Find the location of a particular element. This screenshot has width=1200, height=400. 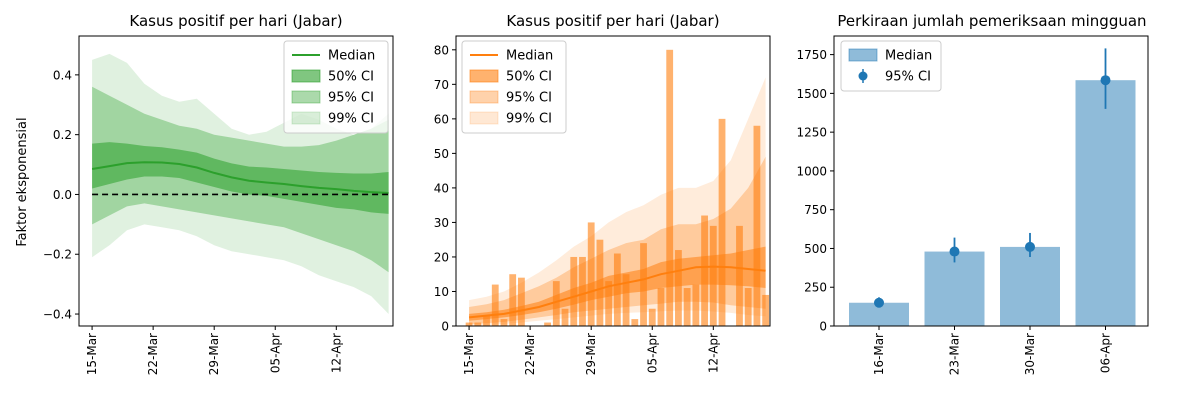

panel1-ytick-label: −0.4 is located at coordinates (57, 315).